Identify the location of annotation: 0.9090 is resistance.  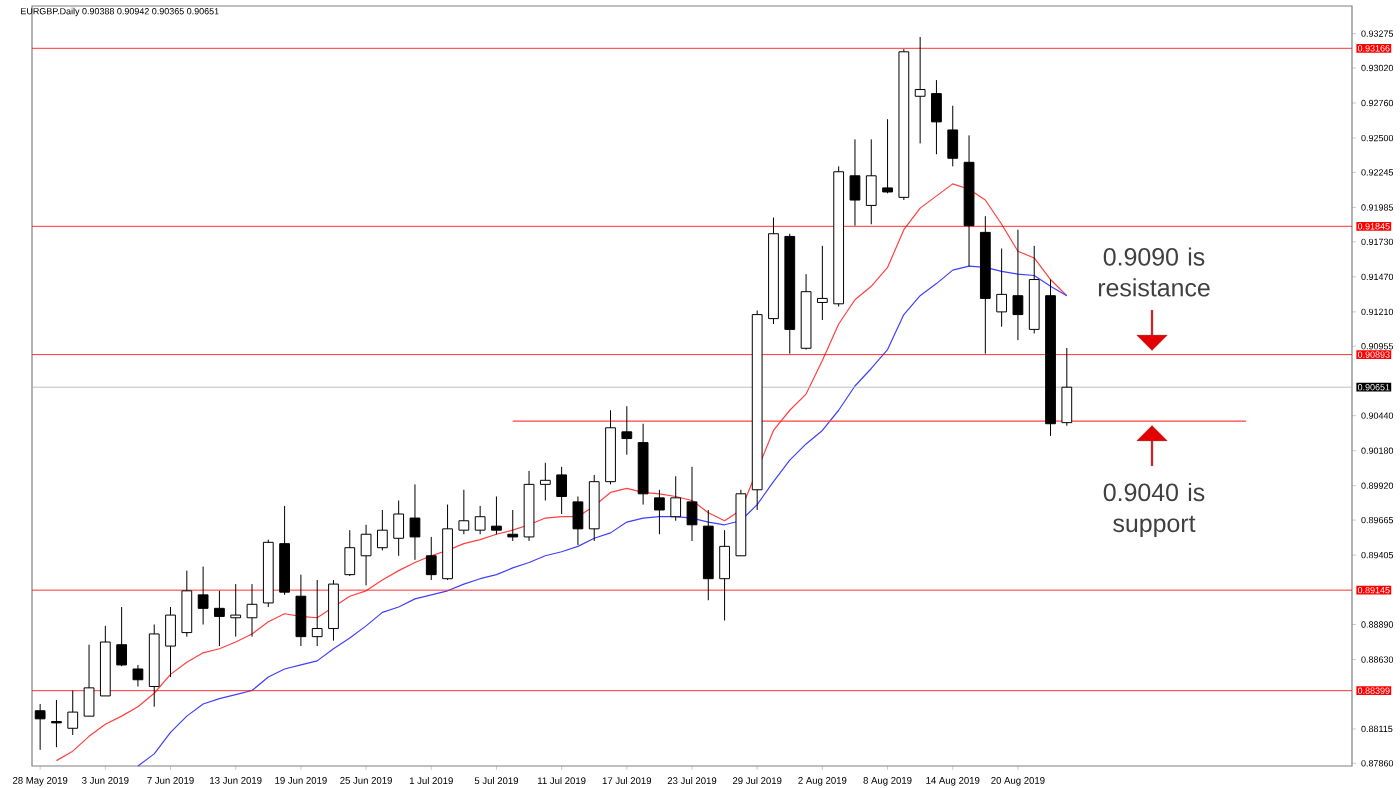
(1154, 272).